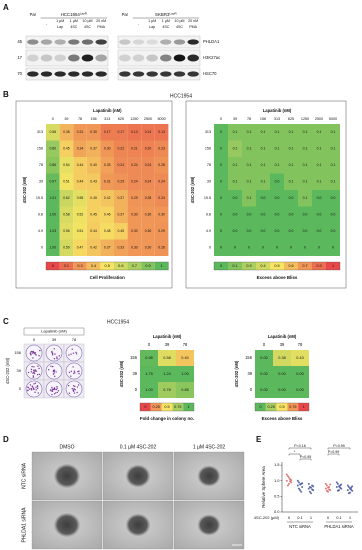 The width and height of the screenshot is (362, 550). What do you see at coordinates (179, 21) in the screenshot?
I see `lane-label: 10 µM` at bounding box center [179, 21].